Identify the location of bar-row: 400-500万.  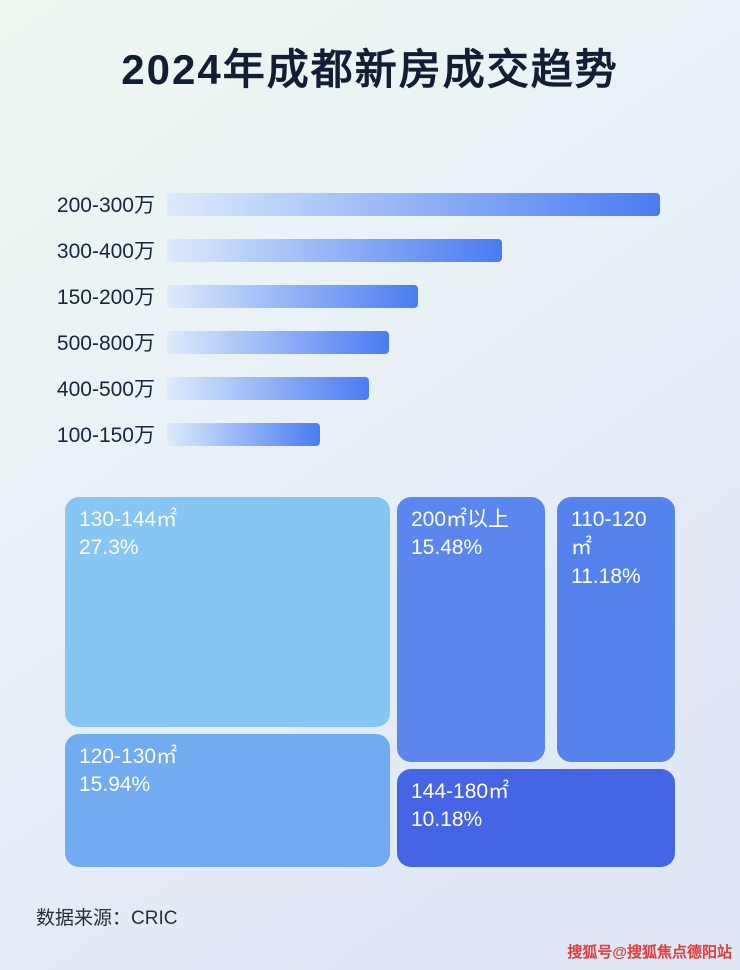
(355, 388).